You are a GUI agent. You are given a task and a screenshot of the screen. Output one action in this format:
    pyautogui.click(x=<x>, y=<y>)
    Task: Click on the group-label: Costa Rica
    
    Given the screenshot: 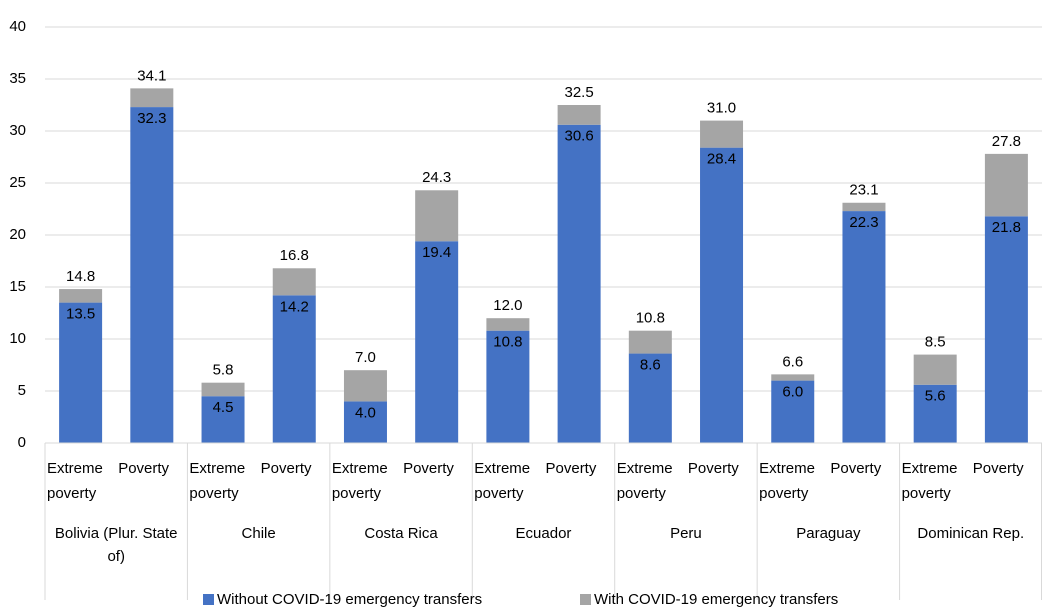 What is the action you would take?
    pyautogui.click(x=401, y=533)
    